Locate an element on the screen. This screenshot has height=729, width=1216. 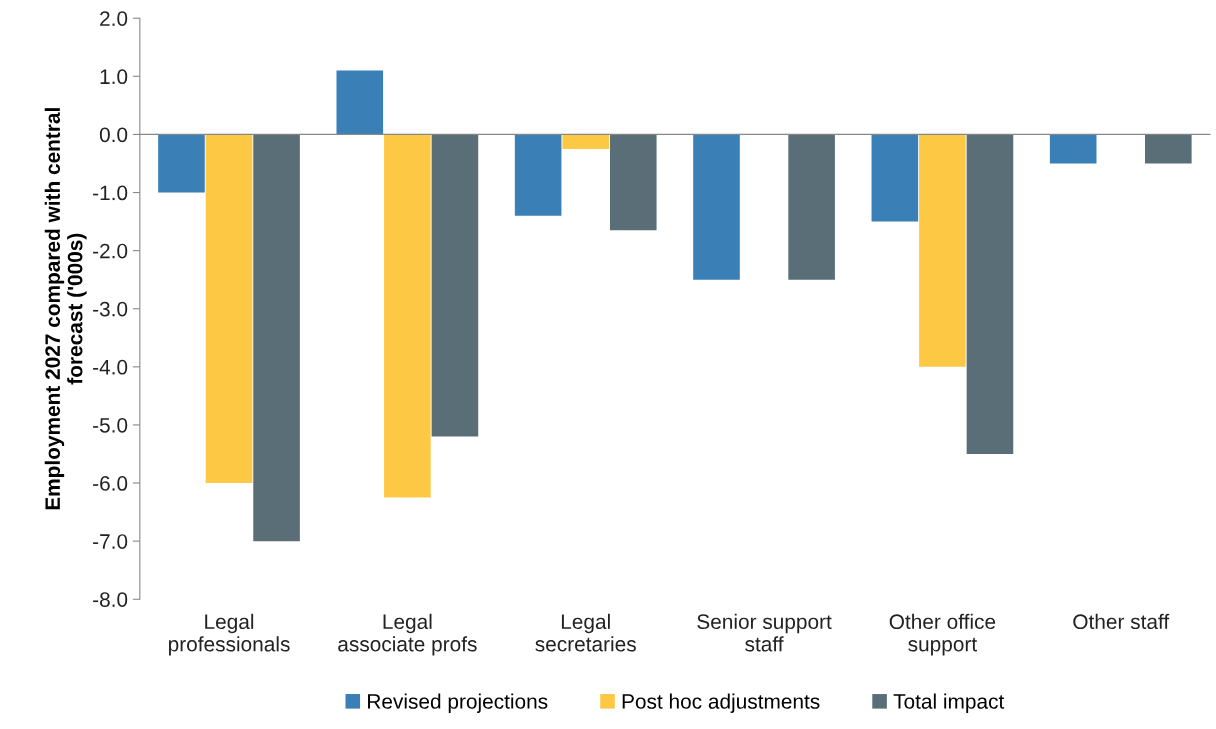
x-tick-label: Other office support is located at coordinates (942, 634).